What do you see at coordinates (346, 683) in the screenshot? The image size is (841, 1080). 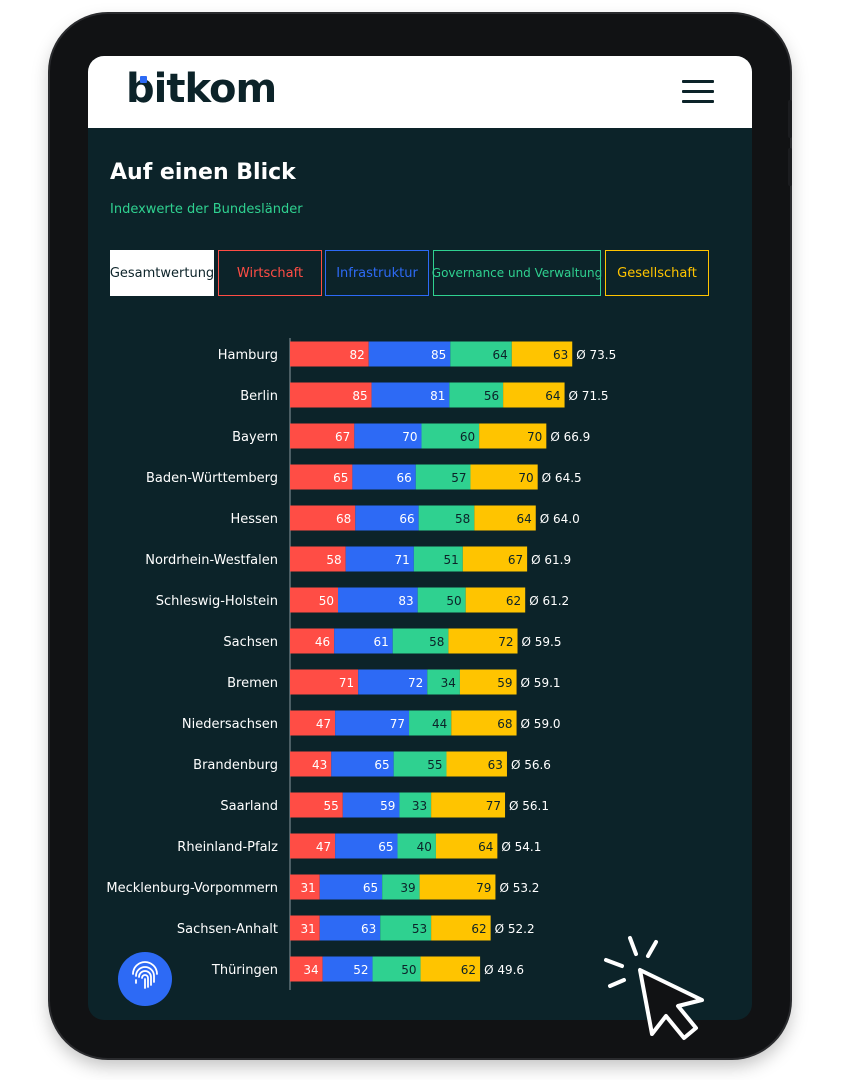 I see `bar-value-label: 71` at bounding box center [346, 683].